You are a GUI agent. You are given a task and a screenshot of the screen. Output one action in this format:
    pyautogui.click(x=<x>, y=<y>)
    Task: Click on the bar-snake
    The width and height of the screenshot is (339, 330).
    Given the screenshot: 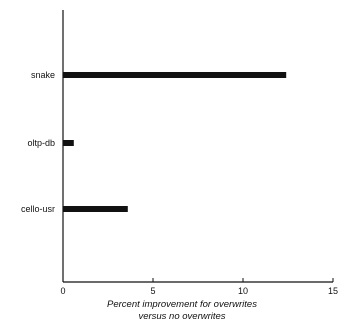 What is the action you would take?
    pyautogui.click(x=175, y=75)
    